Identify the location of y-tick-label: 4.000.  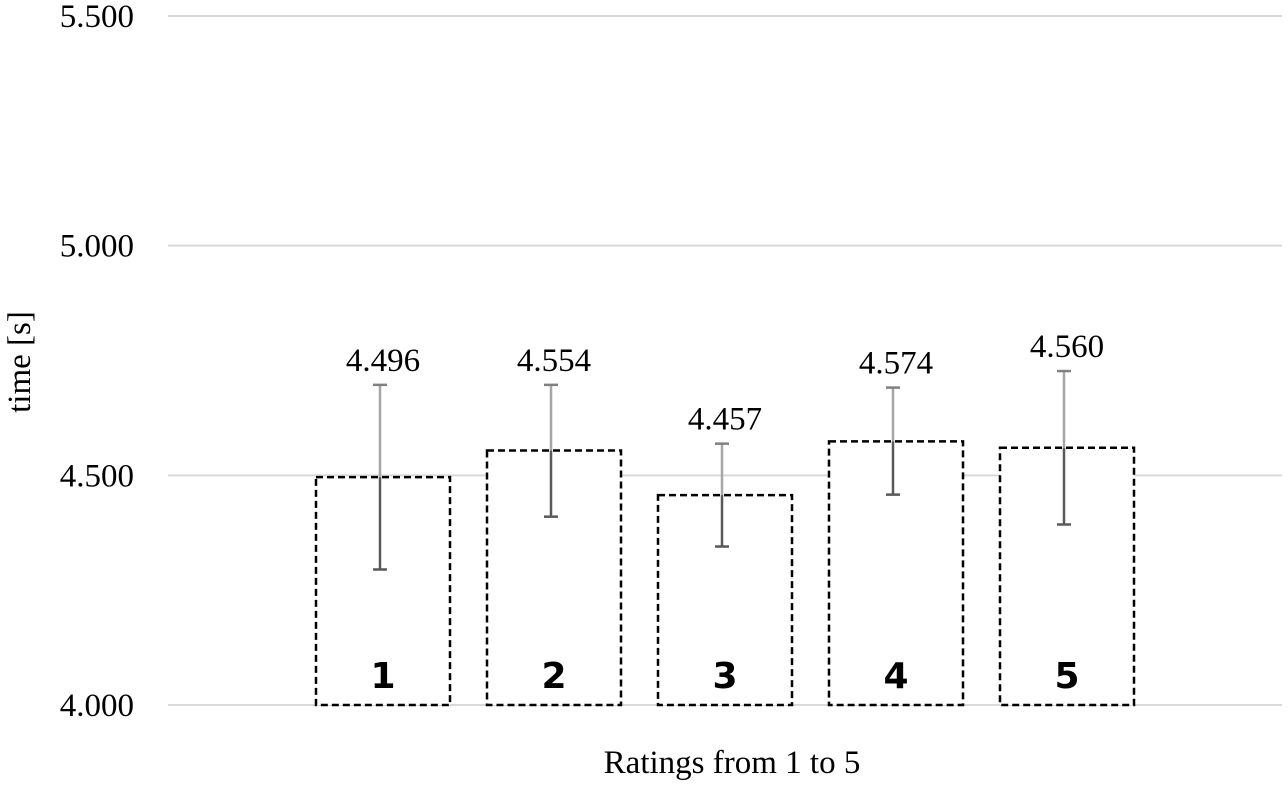
(97, 706).